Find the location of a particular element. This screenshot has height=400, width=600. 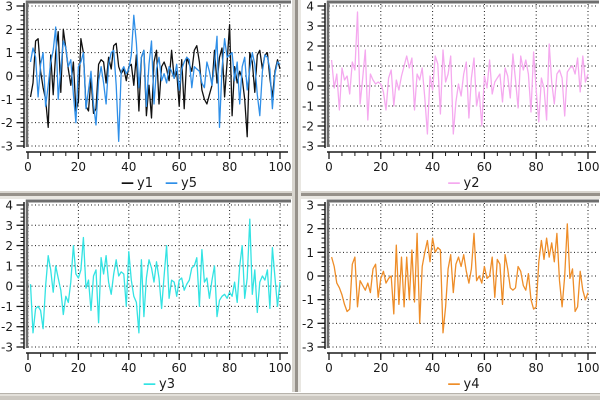

series-y3 is located at coordinates (155, 276).